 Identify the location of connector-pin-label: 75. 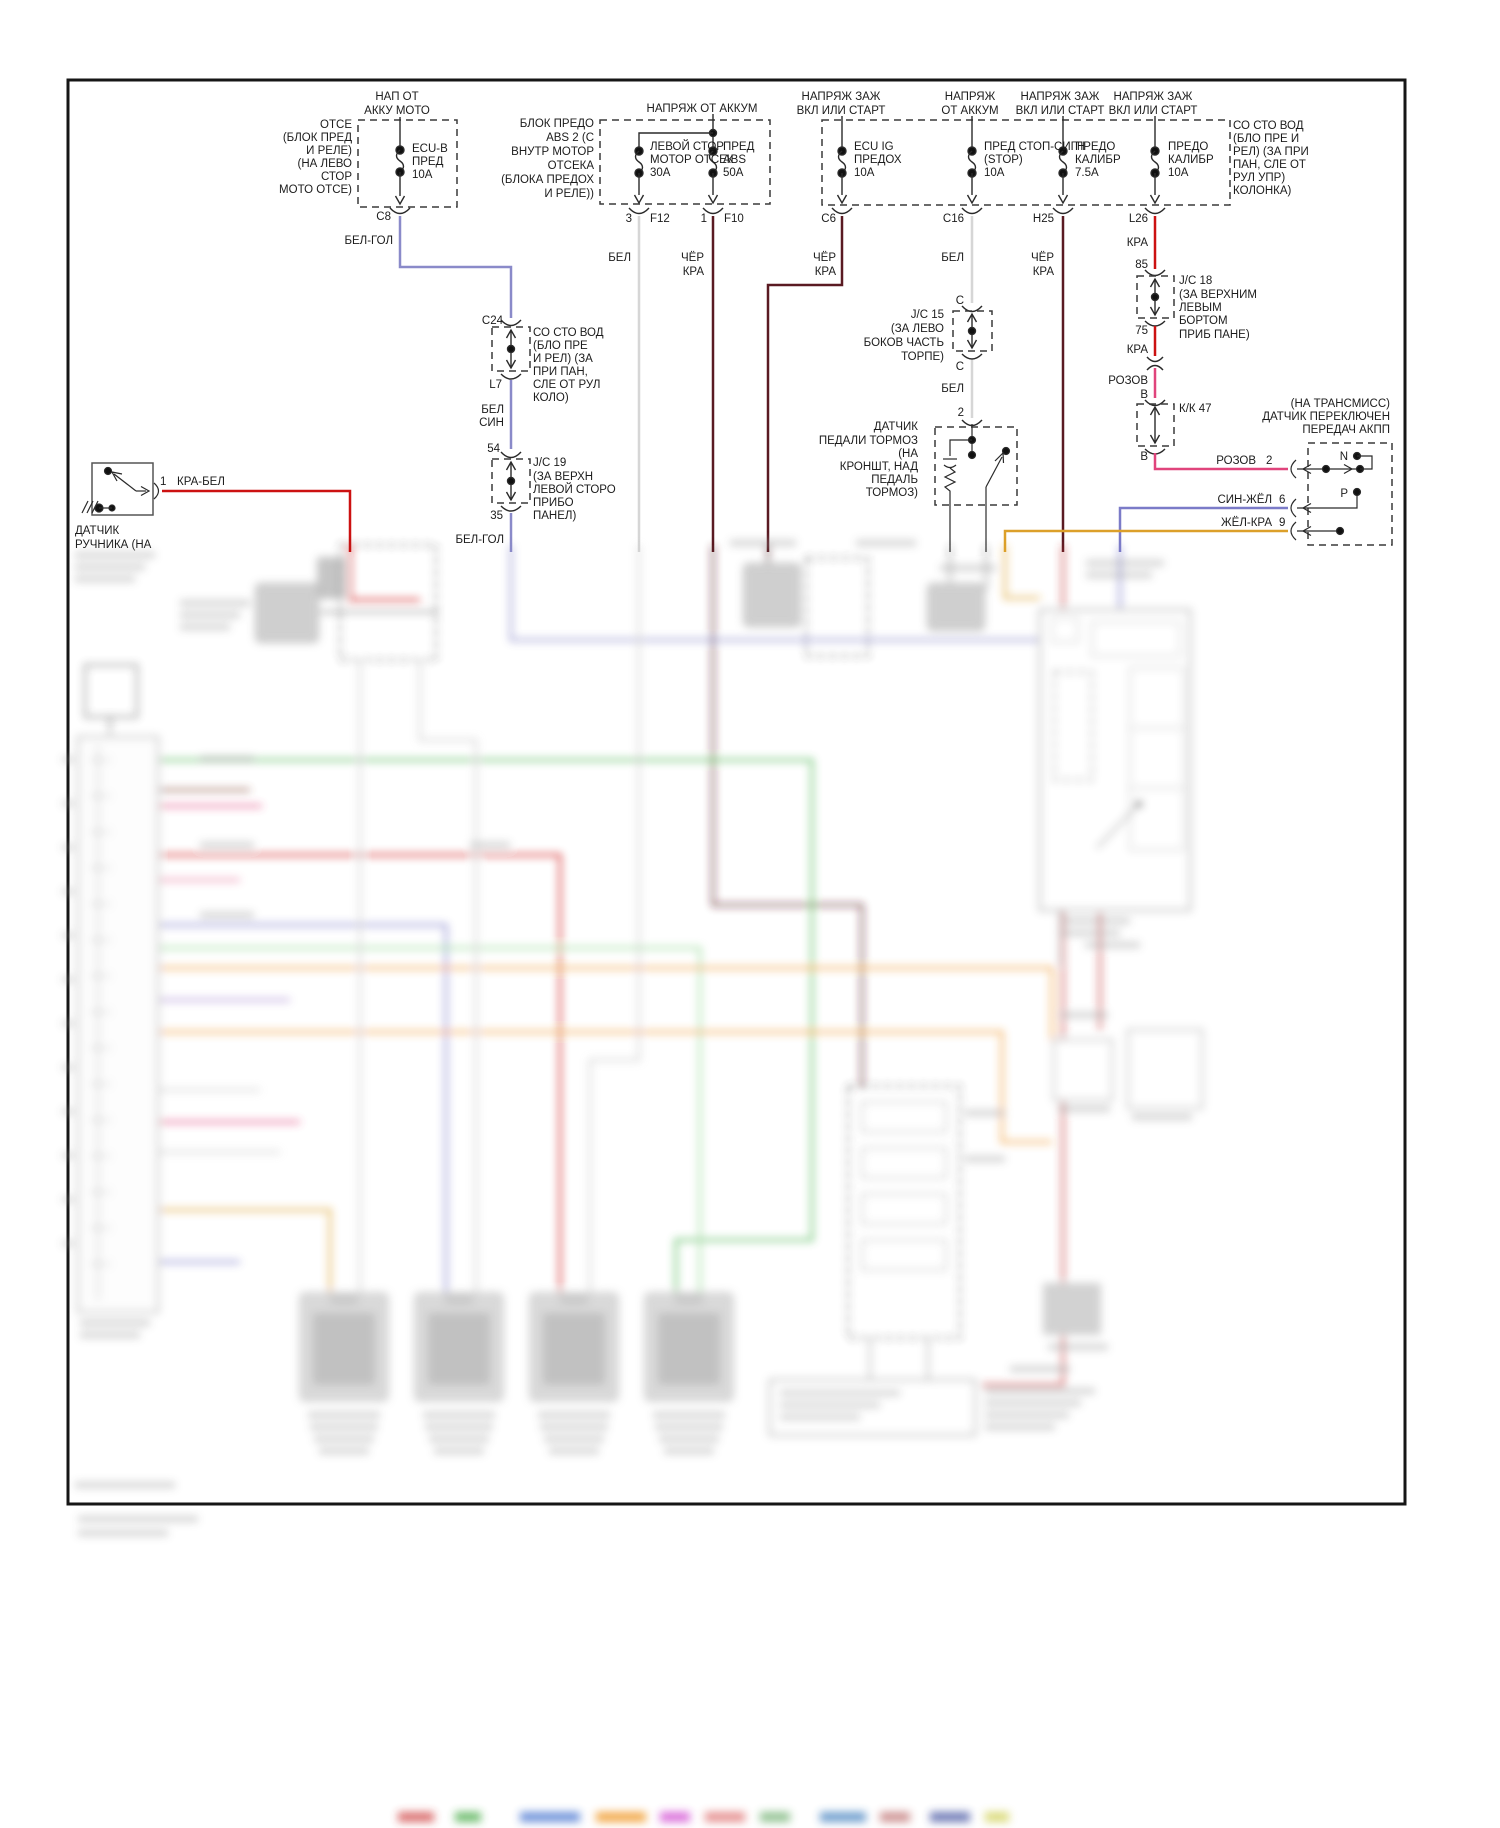
(1141, 331).